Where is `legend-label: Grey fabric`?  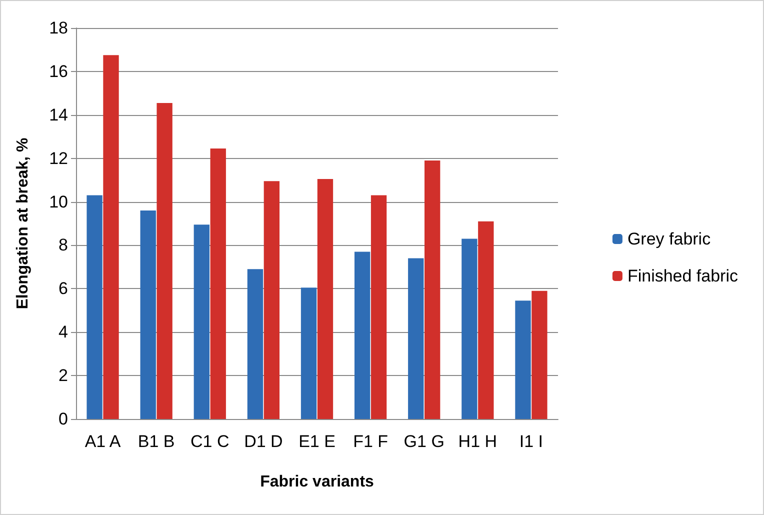 legend-label: Grey fabric is located at coordinates (669, 239).